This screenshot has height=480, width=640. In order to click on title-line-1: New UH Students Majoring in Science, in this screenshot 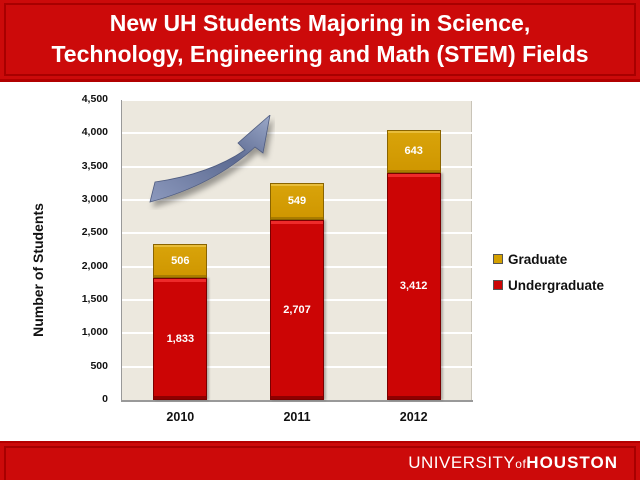, I will do `click(320, 23)`.